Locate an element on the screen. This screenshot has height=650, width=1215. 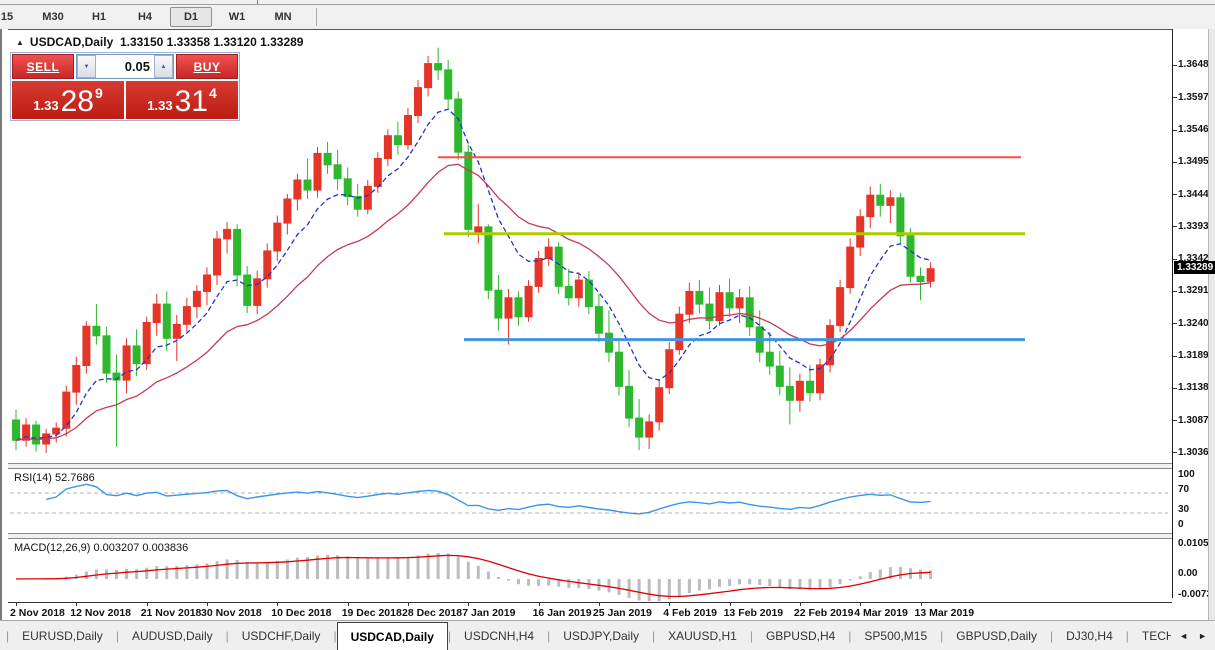
price-axis-label: 1.35975 is located at coordinates (1196, 97).